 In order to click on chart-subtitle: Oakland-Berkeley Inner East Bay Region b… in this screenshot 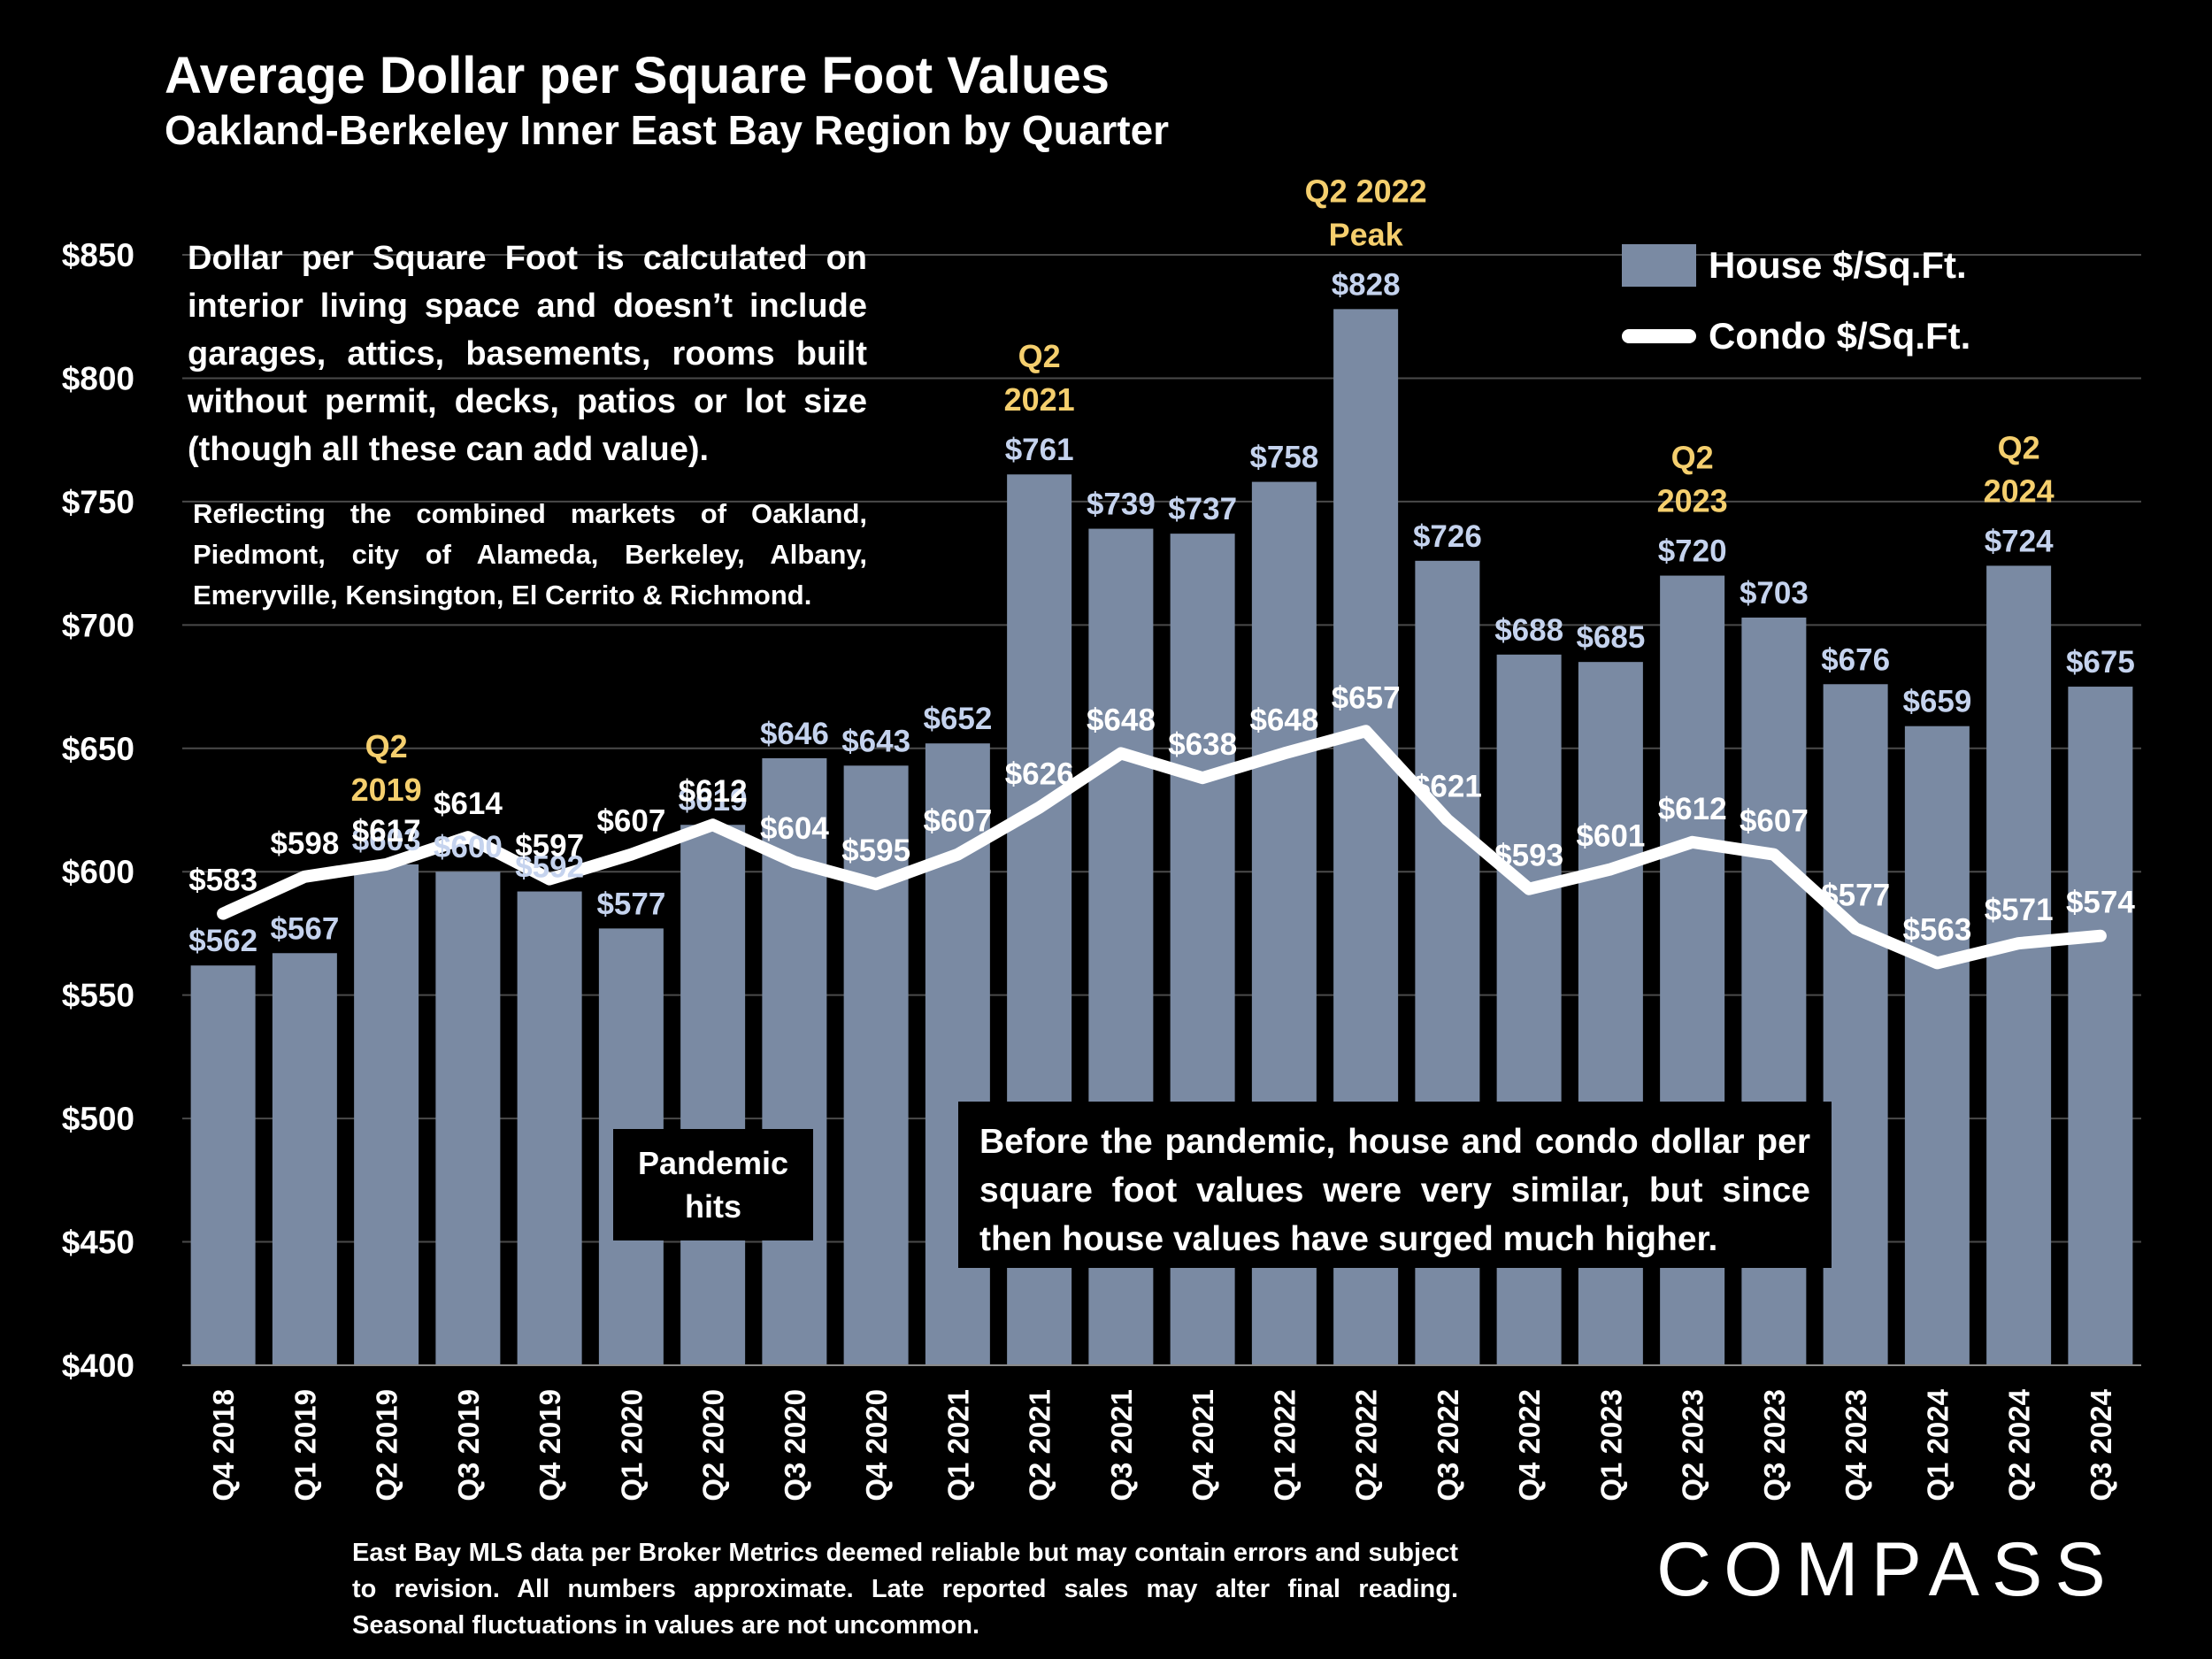, I will do `click(668, 130)`.